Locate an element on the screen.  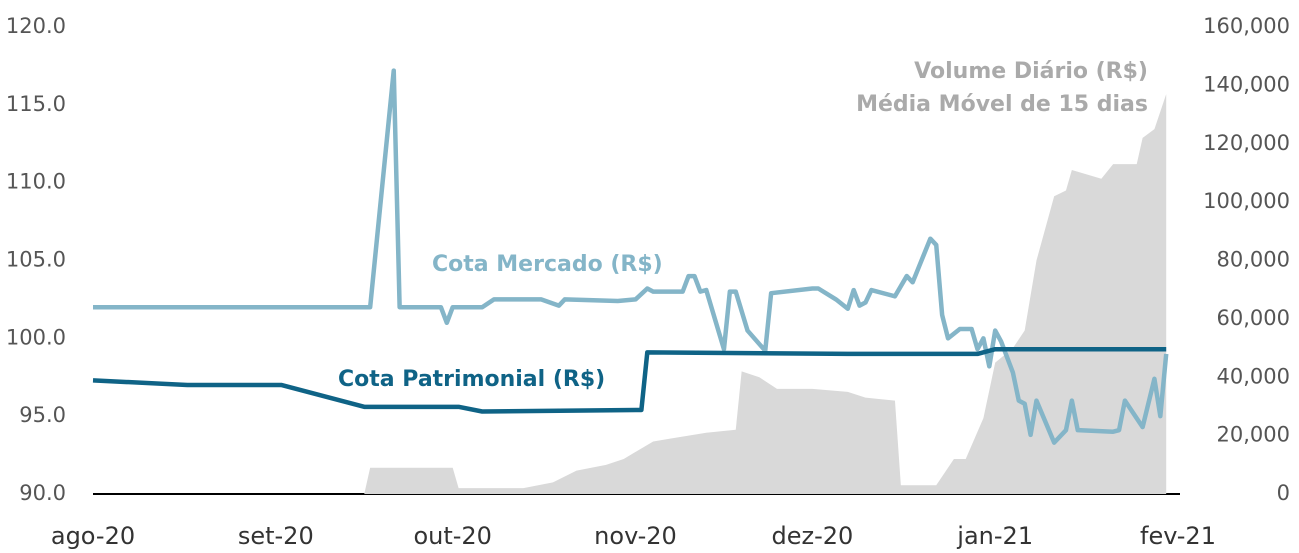
y-tick-label: 90.0 is located at coordinates (42, 493).